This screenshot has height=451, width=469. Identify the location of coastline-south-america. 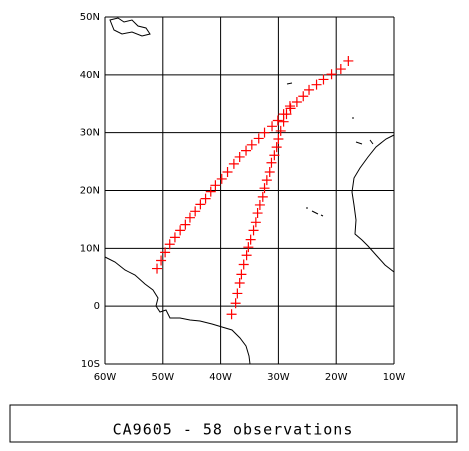
(177, 310).